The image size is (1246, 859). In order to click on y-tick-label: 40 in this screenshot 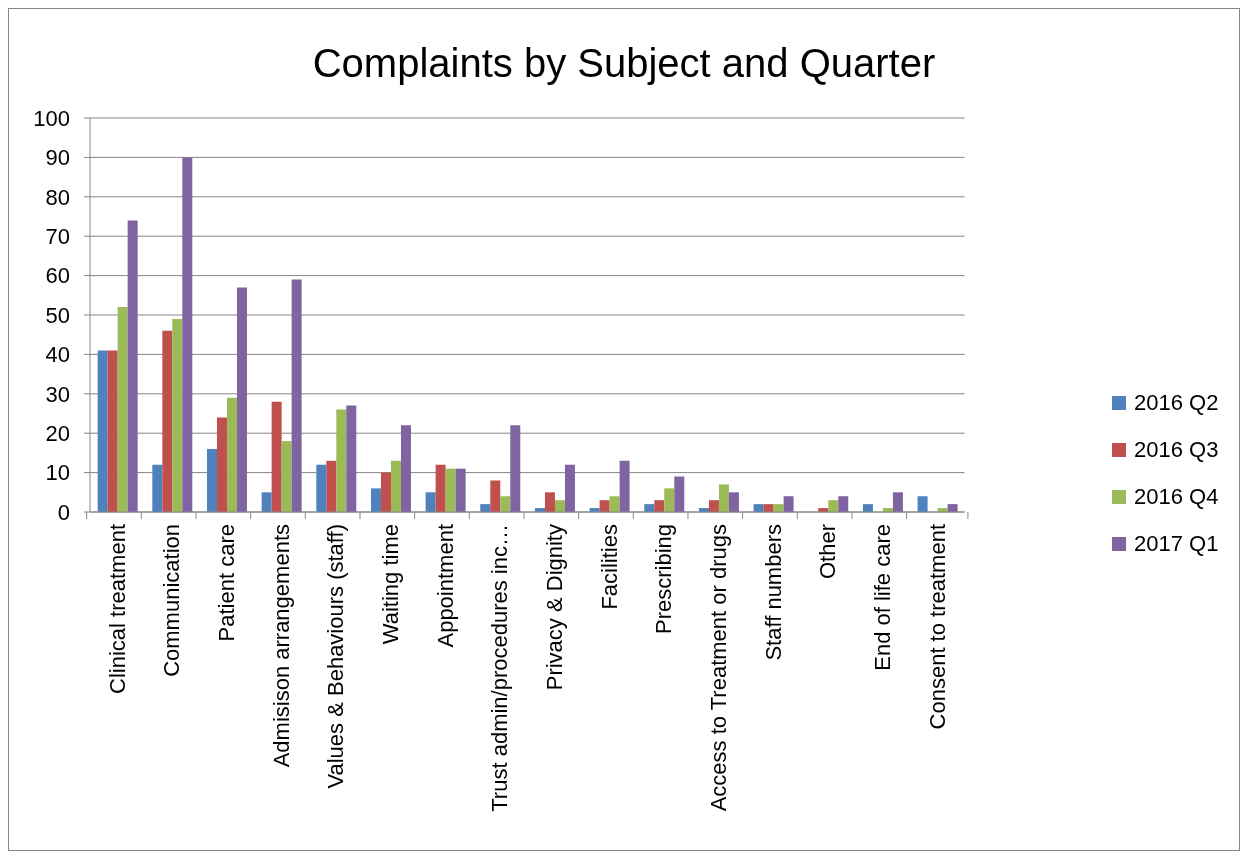, I will do `click(57, 355)`.